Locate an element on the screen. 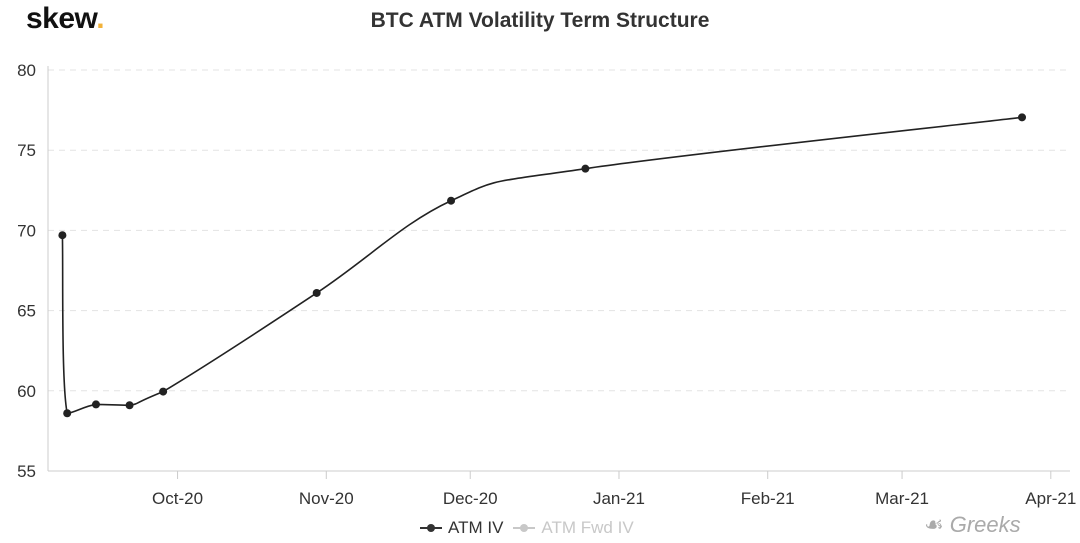  x-tick-label: Apr-21 is located at coordinates (1050, 498).